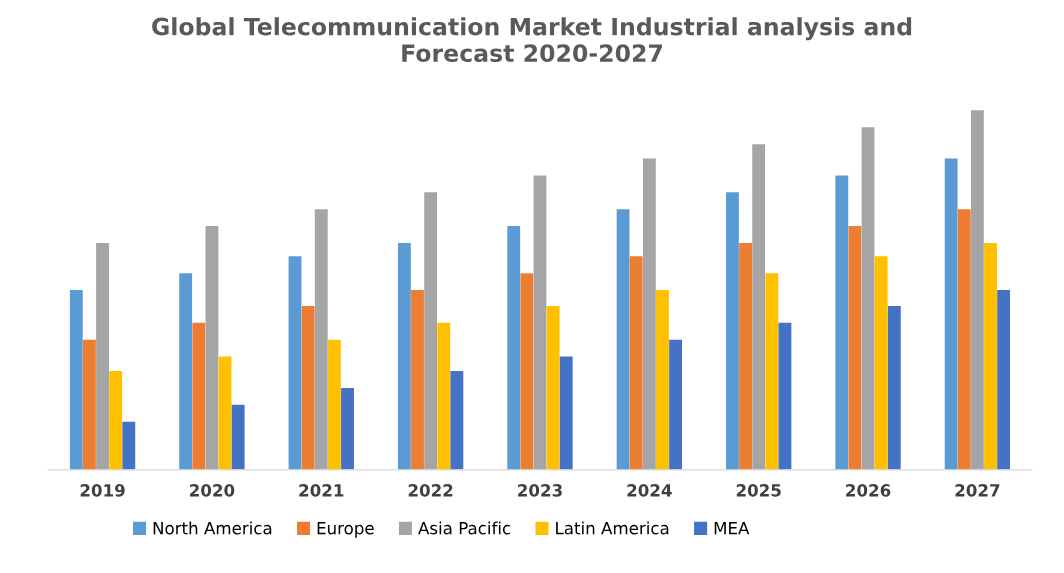 The image size is (1064, 573). I want to click on x-tick-label: 2026, so click(868, 490).